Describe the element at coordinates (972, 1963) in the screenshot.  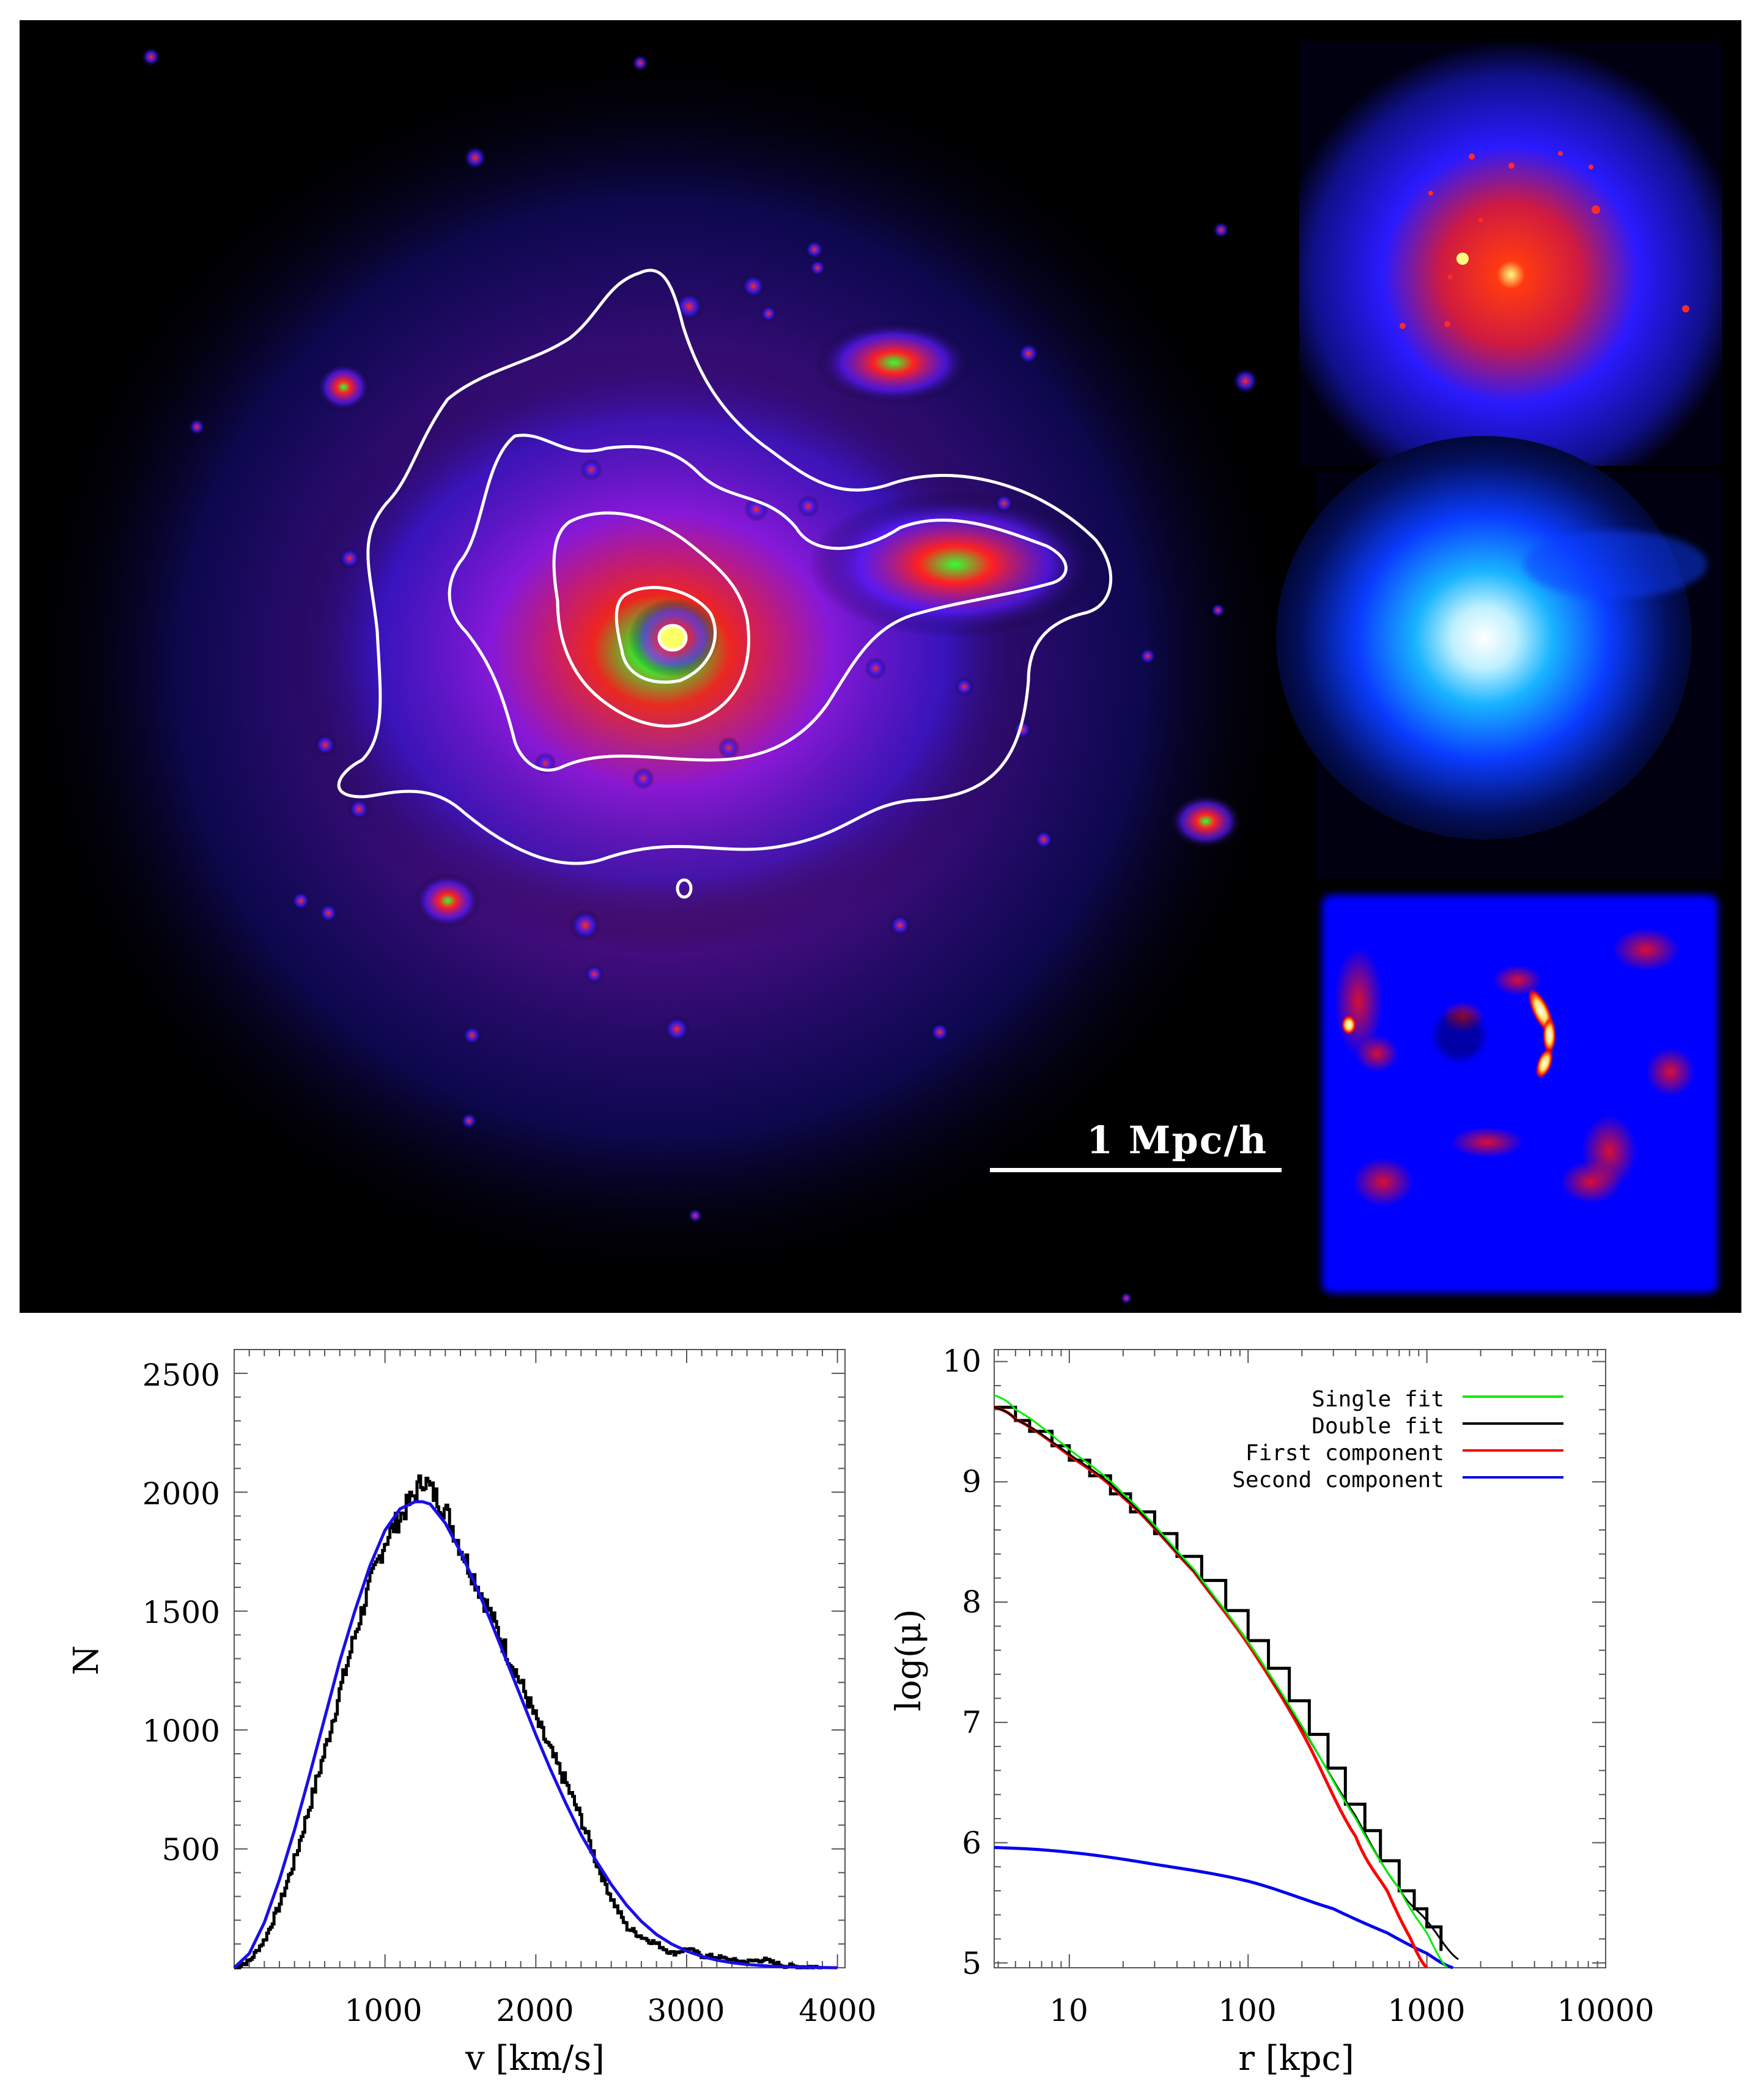
I see `y-tick-5: 5` at that location.